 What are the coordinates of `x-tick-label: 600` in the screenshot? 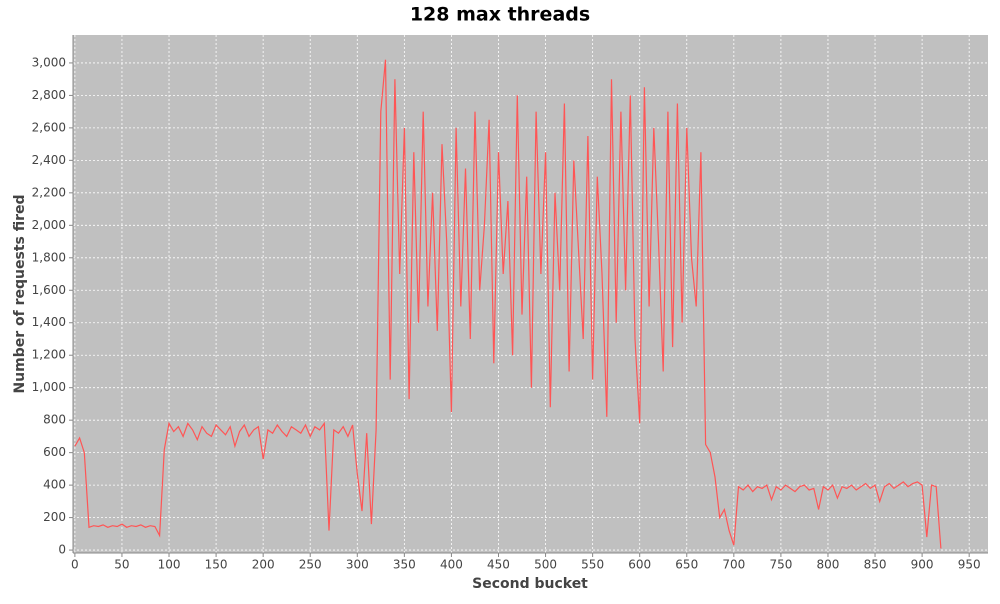 It's located at (639, 565).